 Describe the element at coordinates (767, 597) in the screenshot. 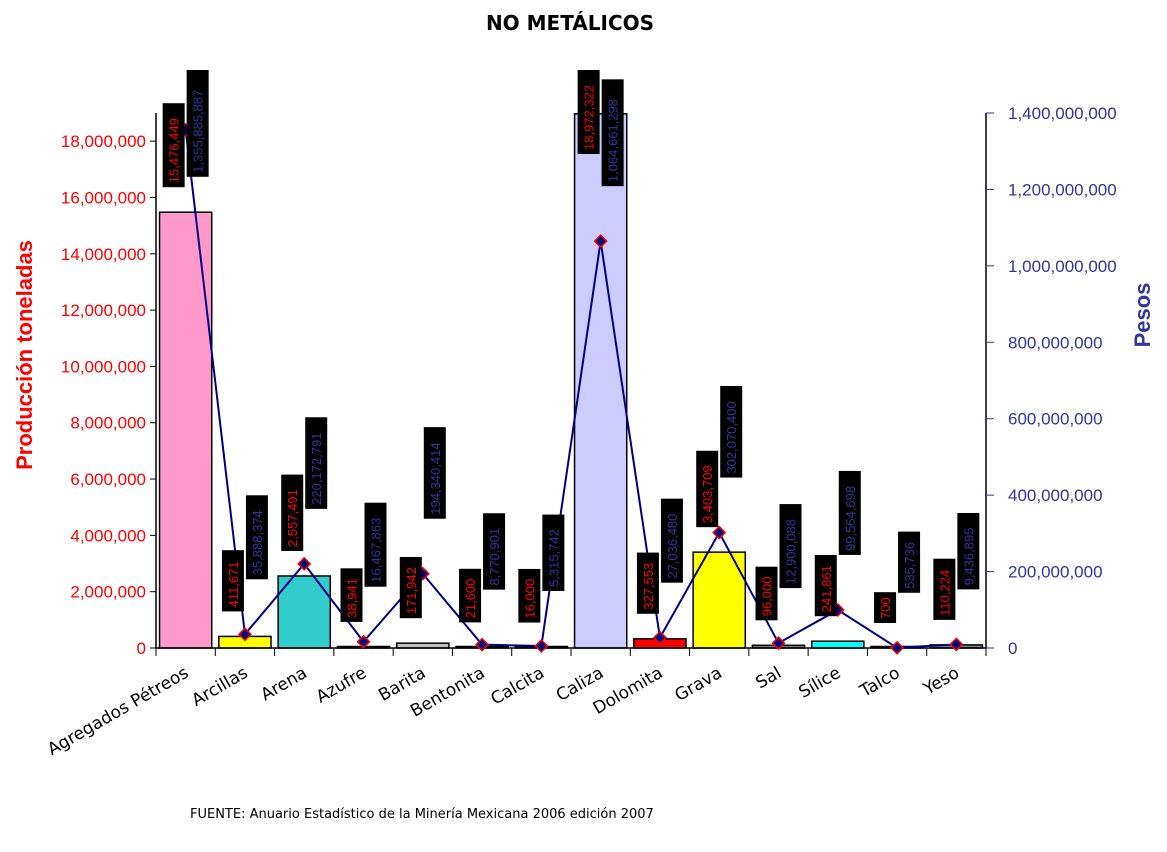

I see `bar-data-label-10: 96,000` at that location.